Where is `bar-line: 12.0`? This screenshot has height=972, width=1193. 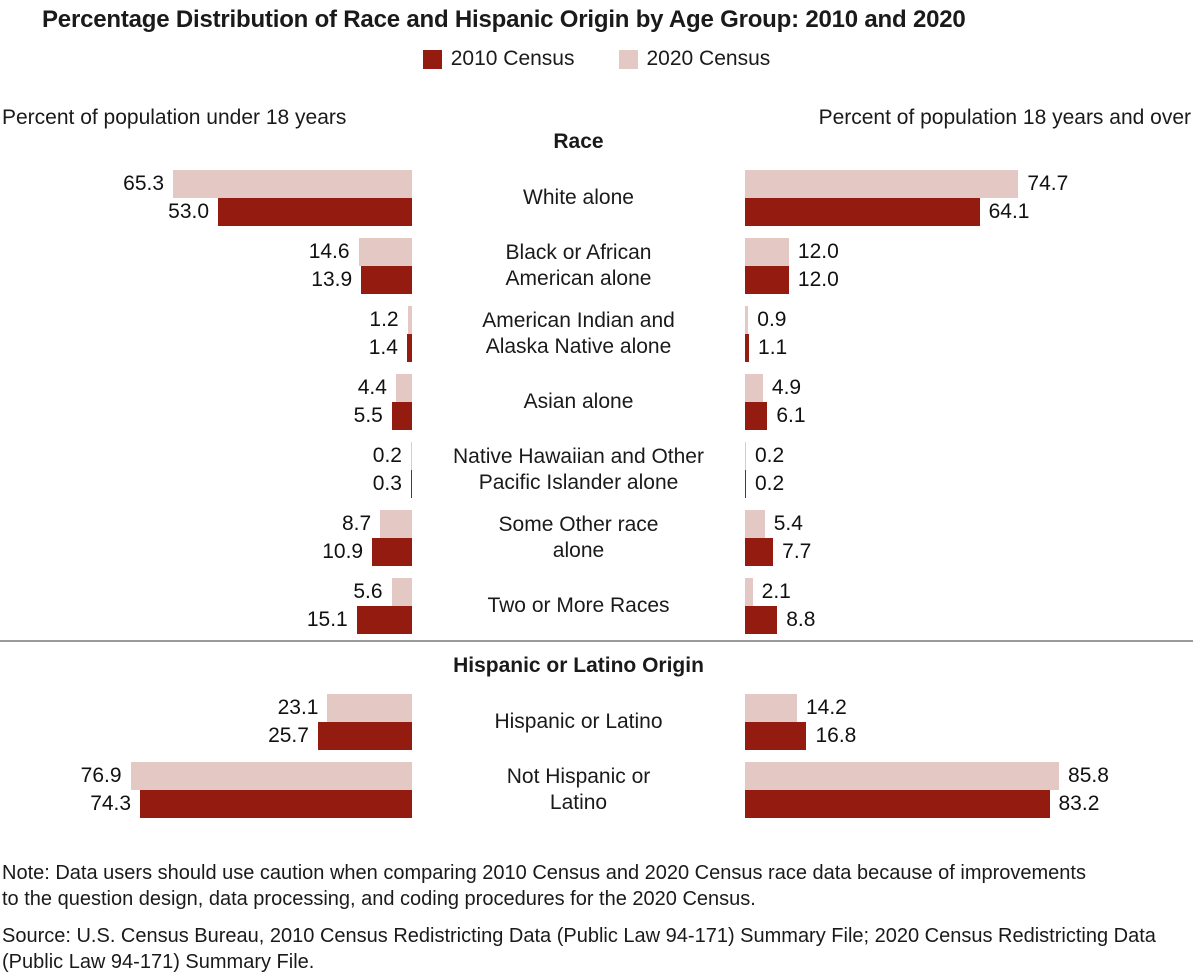 bar-line: 12.0 is located at coordinates (792, 252).